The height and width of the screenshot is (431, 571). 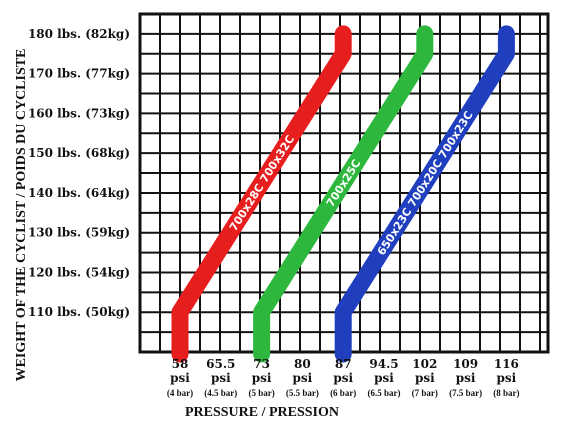 What do you see at coordinates (79, 312) in the screenshot?
I see `y-tick-label: 110 lbs. (50kg)` at bounding box center [79, 312].